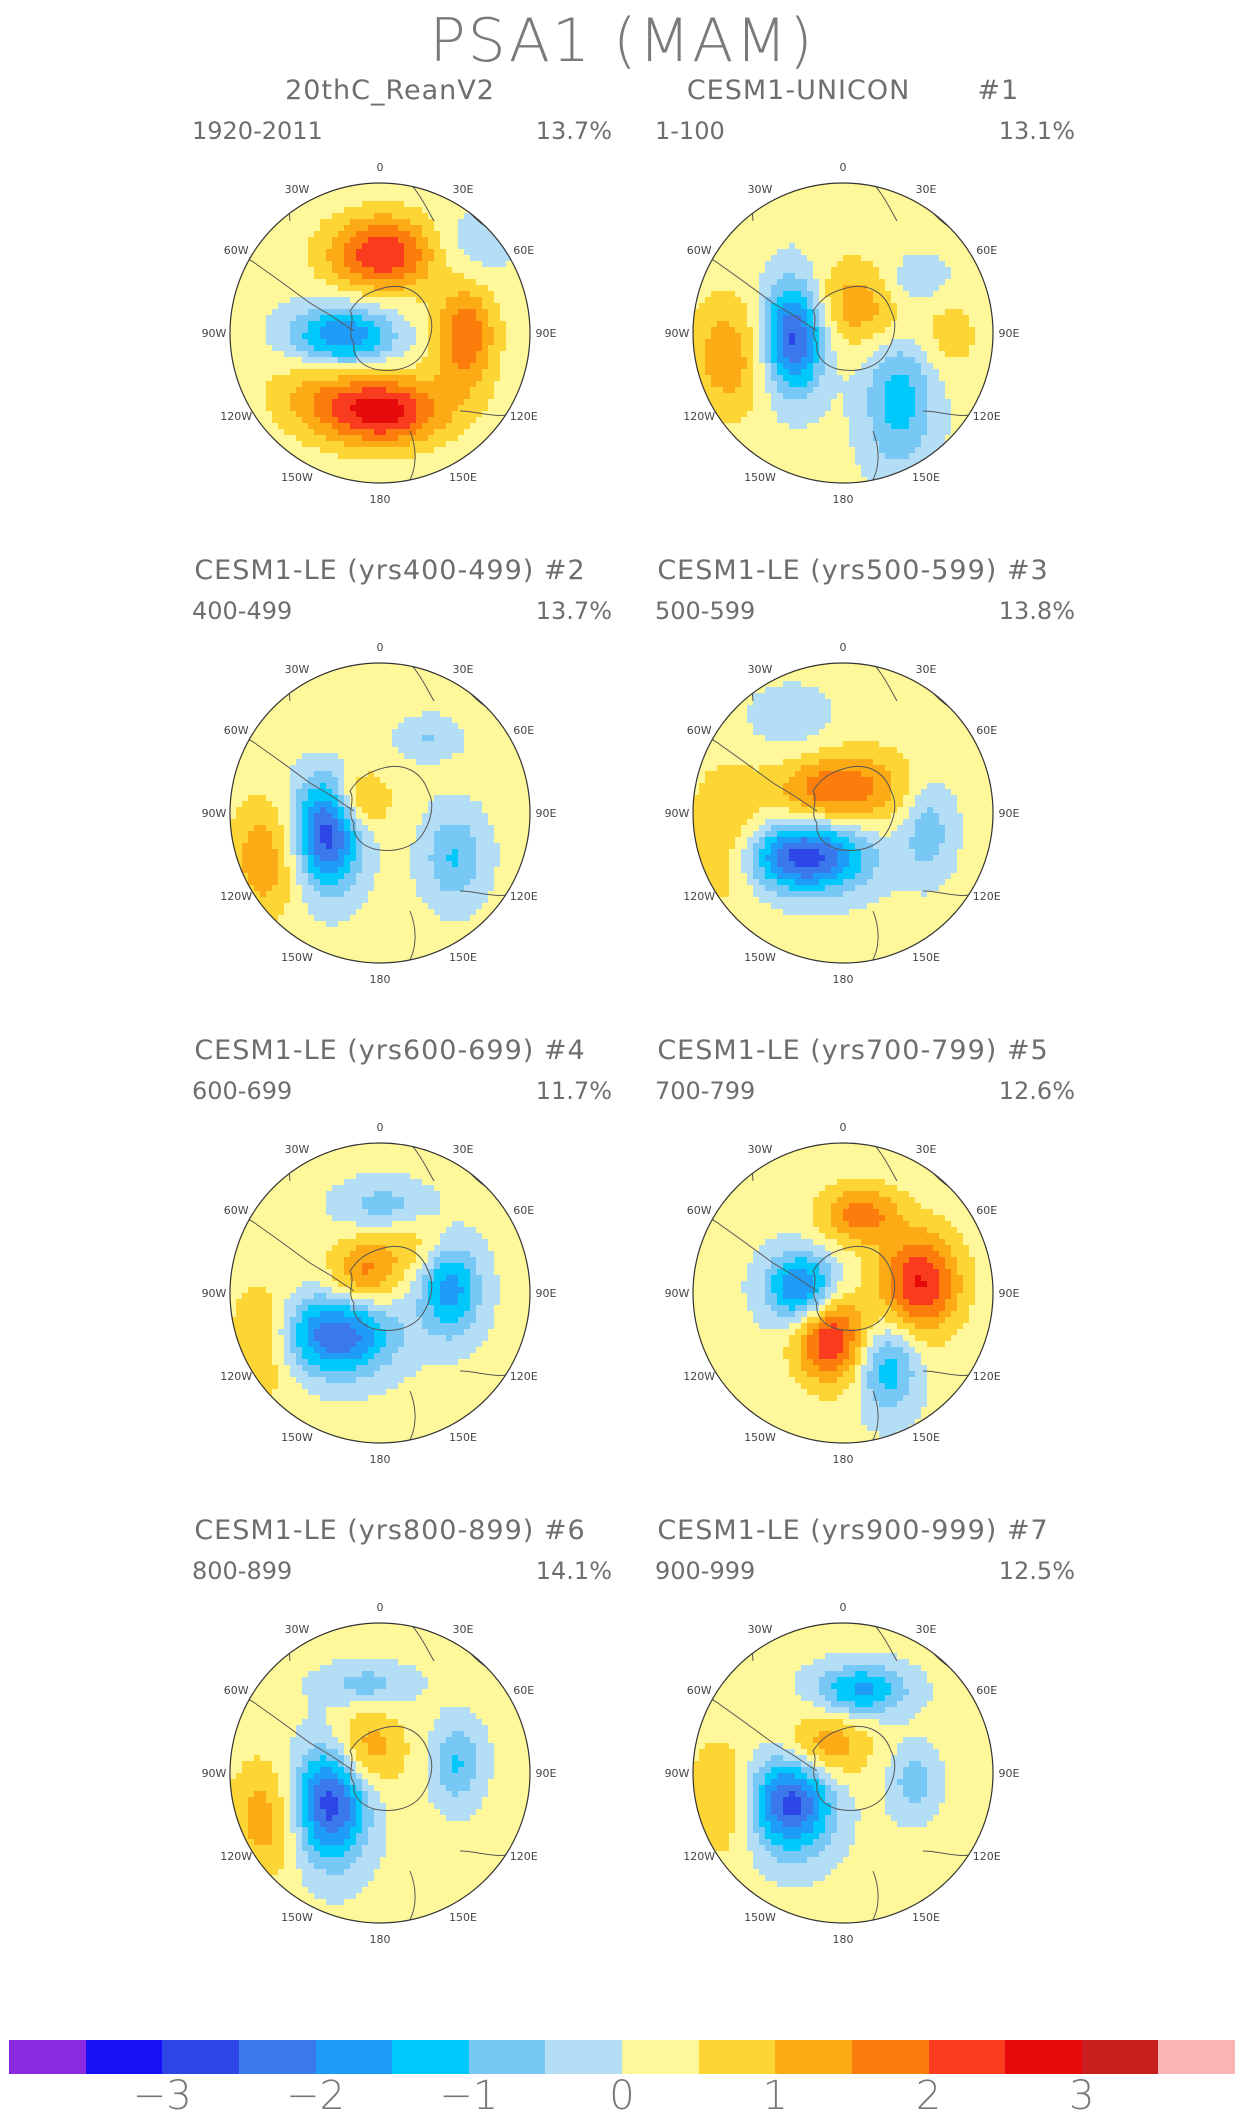 The image size is (1244, 2119). What do you see at coordinates (853, 570) in the screenshot?
I see `panel-title: CESM1-LE (yrs500-599) #3` at bounding box center [853, 570].